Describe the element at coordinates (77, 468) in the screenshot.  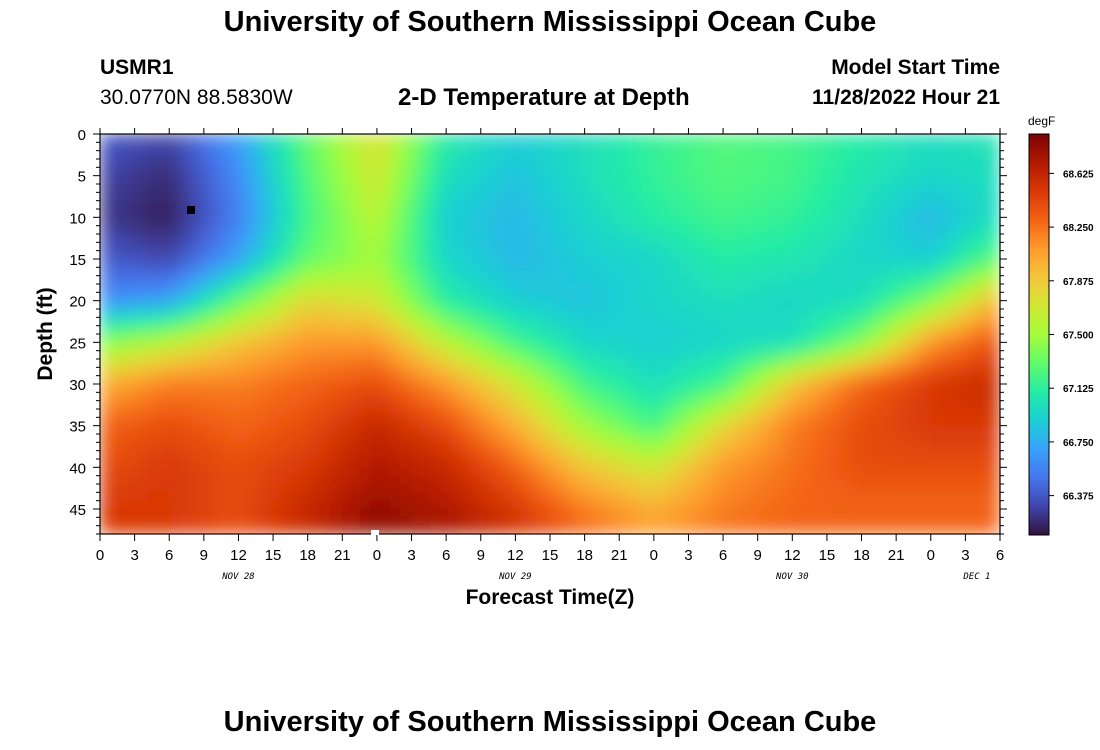
I see `y-tick-label: 40` at that location.